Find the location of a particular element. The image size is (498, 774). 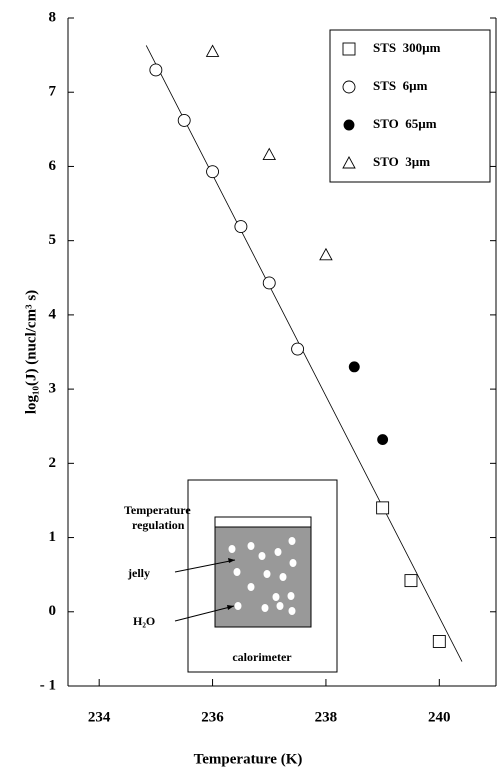

y-axis-title: log₁₀(J) (nucl/cm³ s) is located at coordinates (31, 352).